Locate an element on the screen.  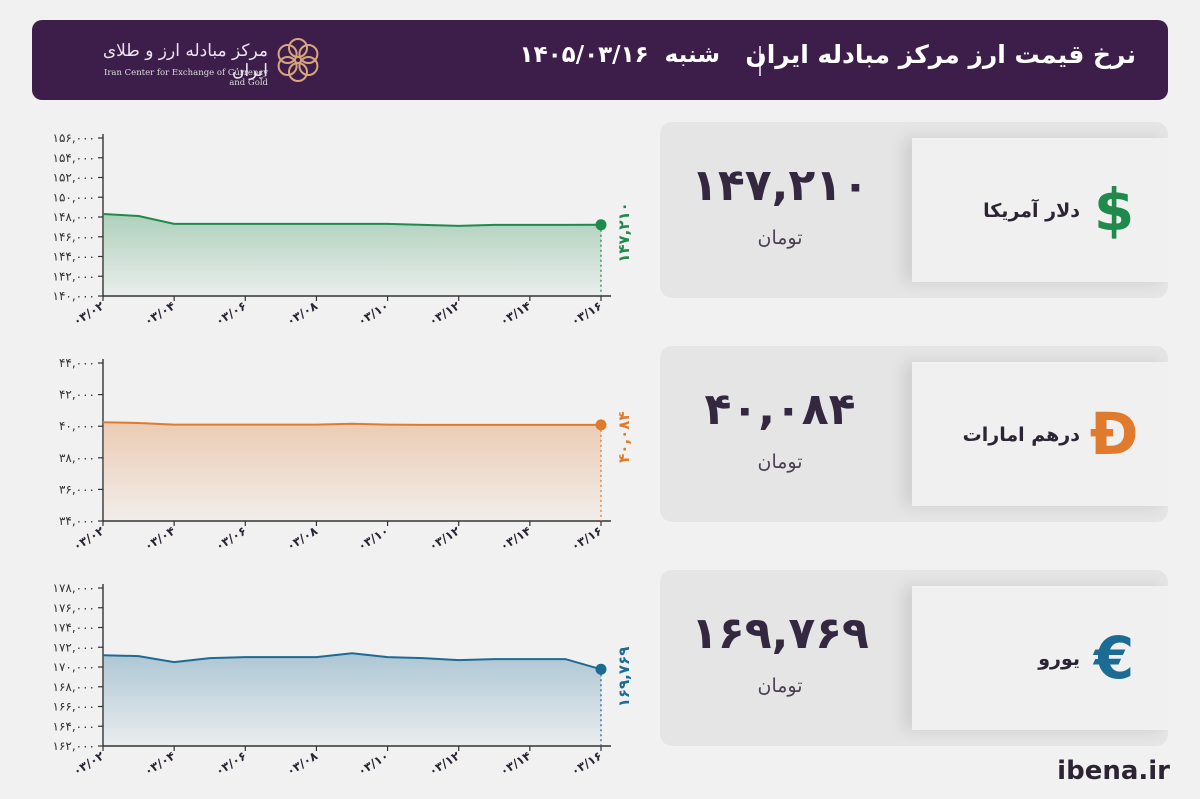
eur-y-tick-label: ۱۷۶,۰۰۰ is located at coordinates (74, 608).